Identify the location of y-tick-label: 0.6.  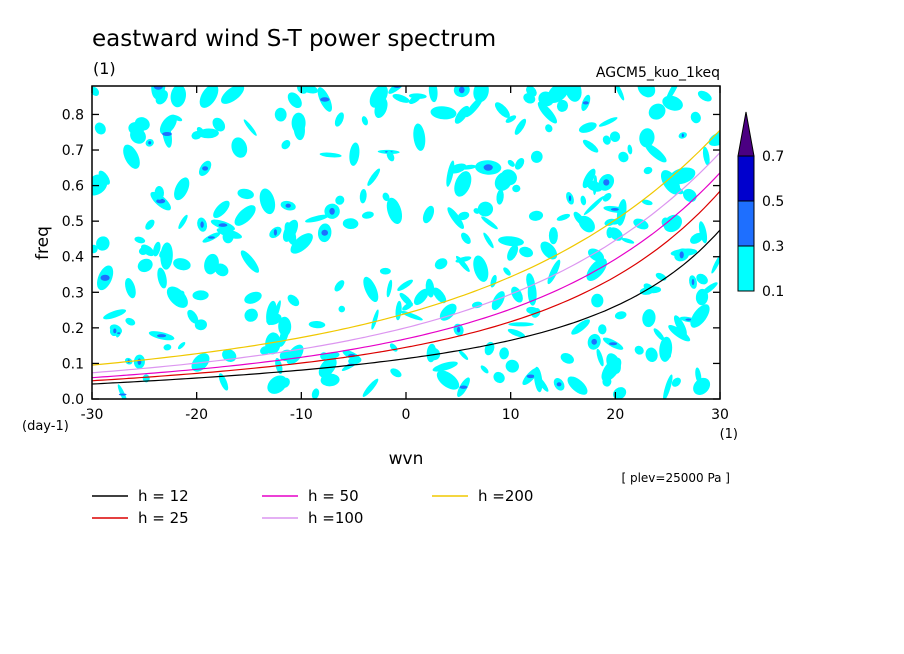
(73, 187).